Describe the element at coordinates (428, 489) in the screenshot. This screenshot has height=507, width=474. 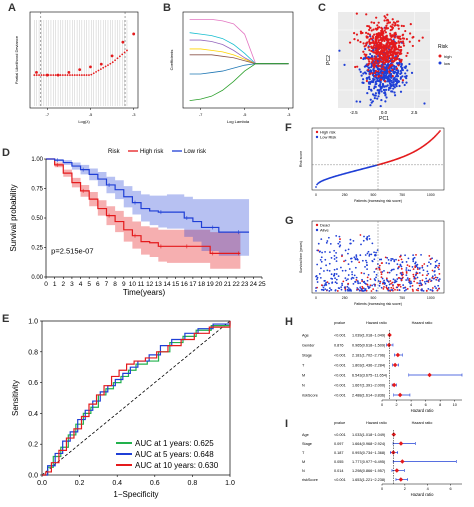
I see `x-tick-label: 4` at that location.